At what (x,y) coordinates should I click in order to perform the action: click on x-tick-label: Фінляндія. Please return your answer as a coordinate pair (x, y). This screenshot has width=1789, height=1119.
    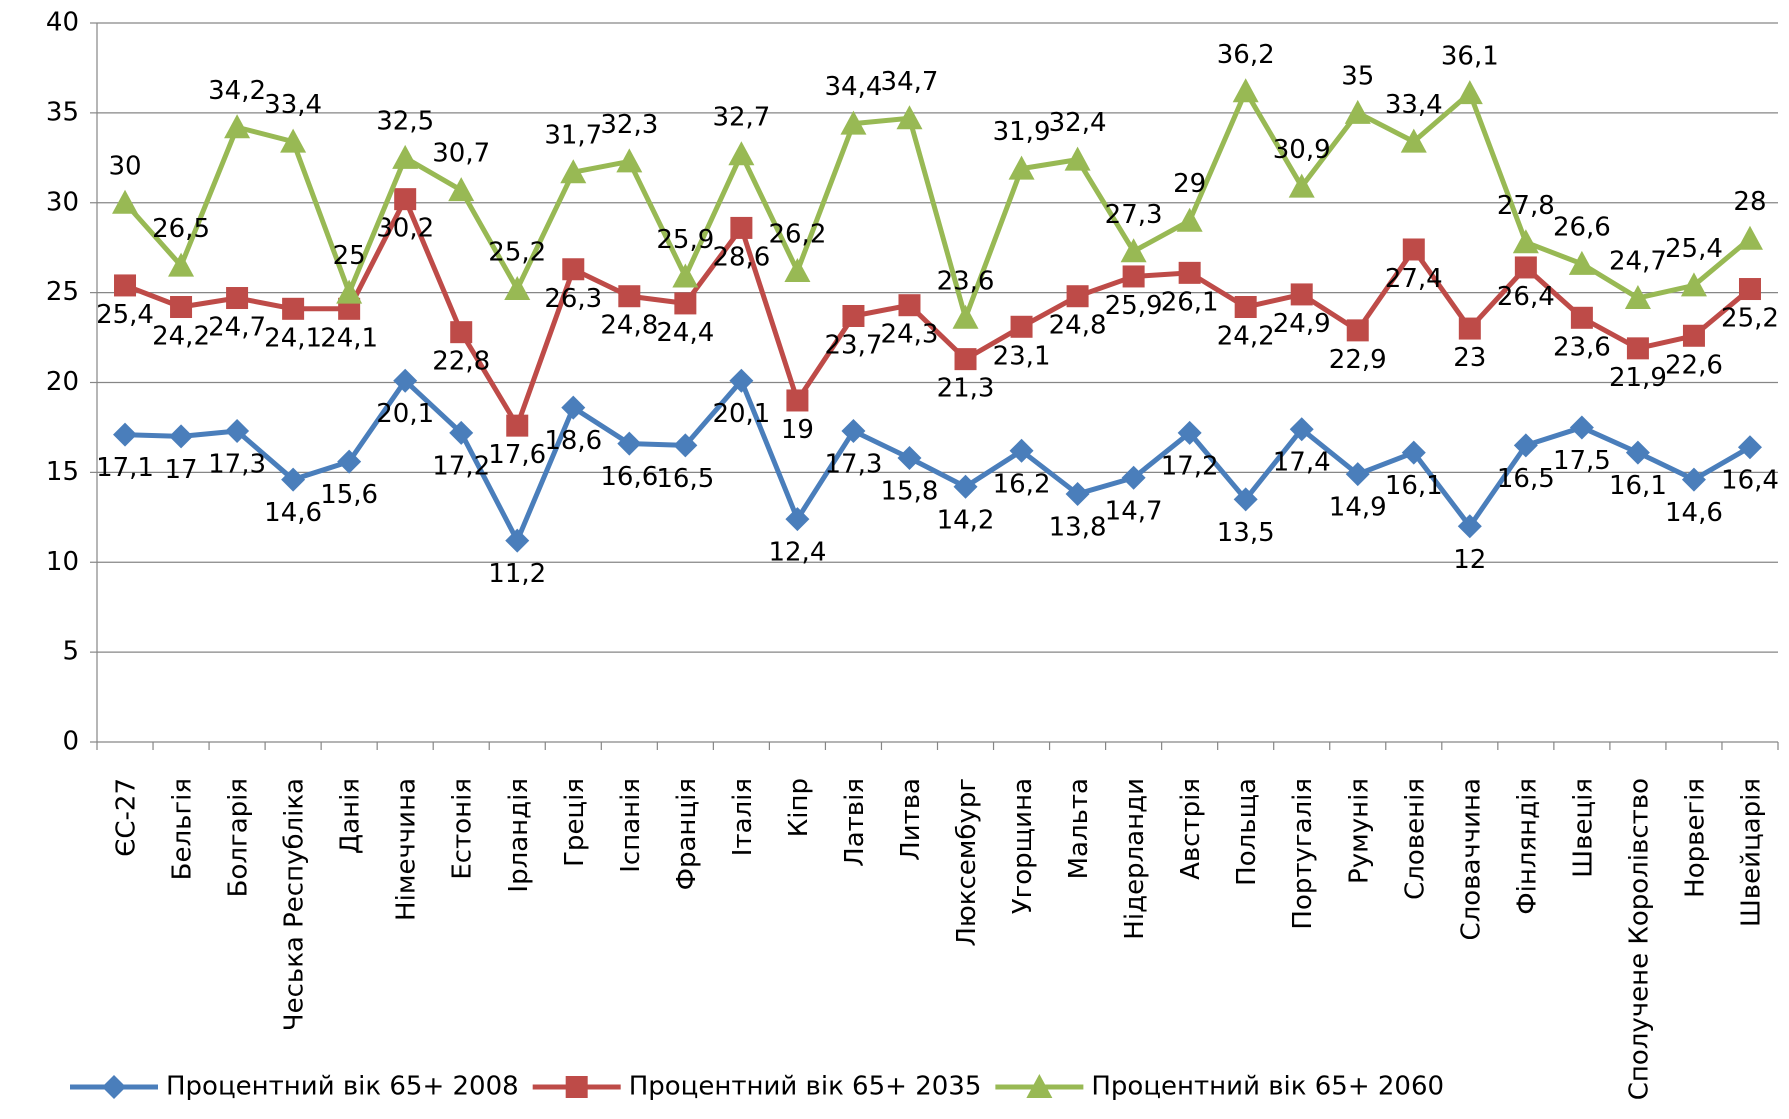
    Looking at the image, I should click on (1527, 846).